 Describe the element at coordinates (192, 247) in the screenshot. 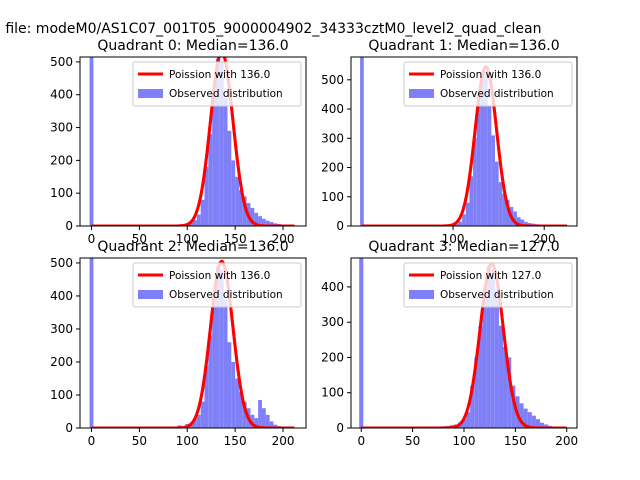

I see `panel-title: Quadrant 2: Median=136.0` at that location.